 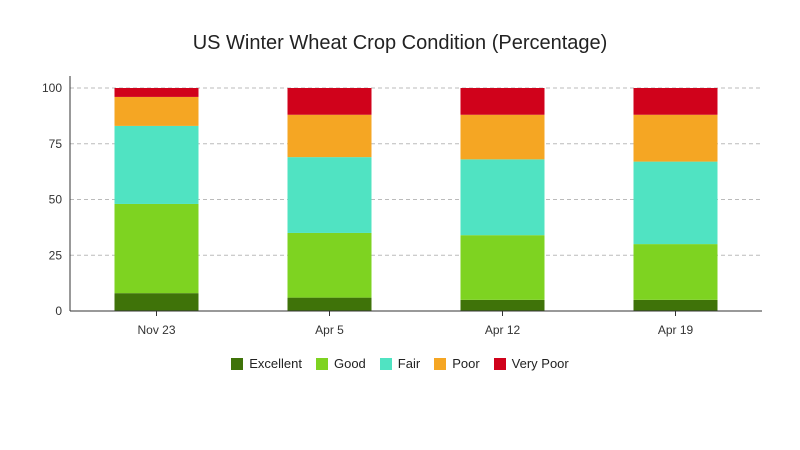 What do you see at coordinates (58, 311) in the screenshot?
I see `y-tick-label: 0` at bounding box center [58, 311].